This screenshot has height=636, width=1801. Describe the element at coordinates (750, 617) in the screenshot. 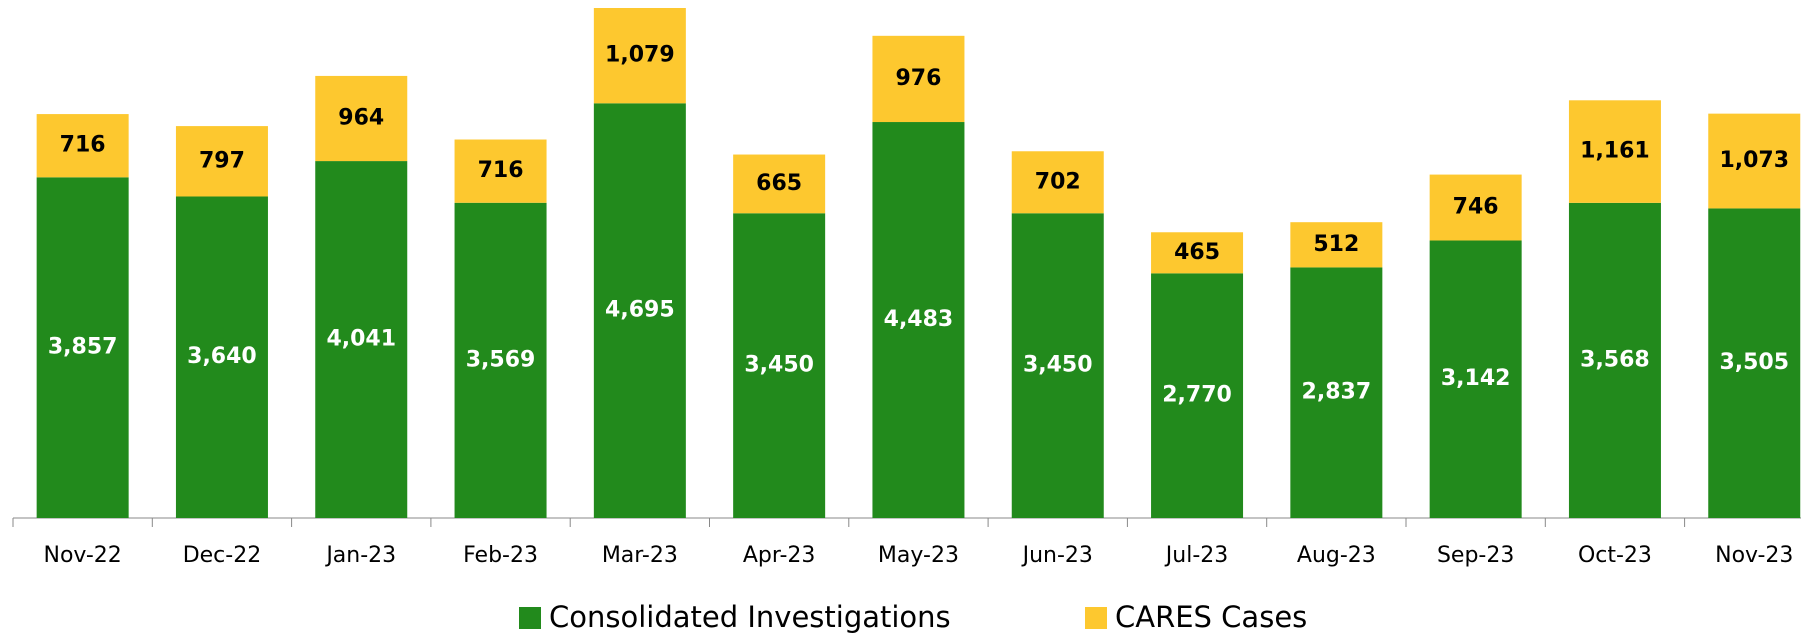

I see `legend-label: Consolidated Investigations` at that location.